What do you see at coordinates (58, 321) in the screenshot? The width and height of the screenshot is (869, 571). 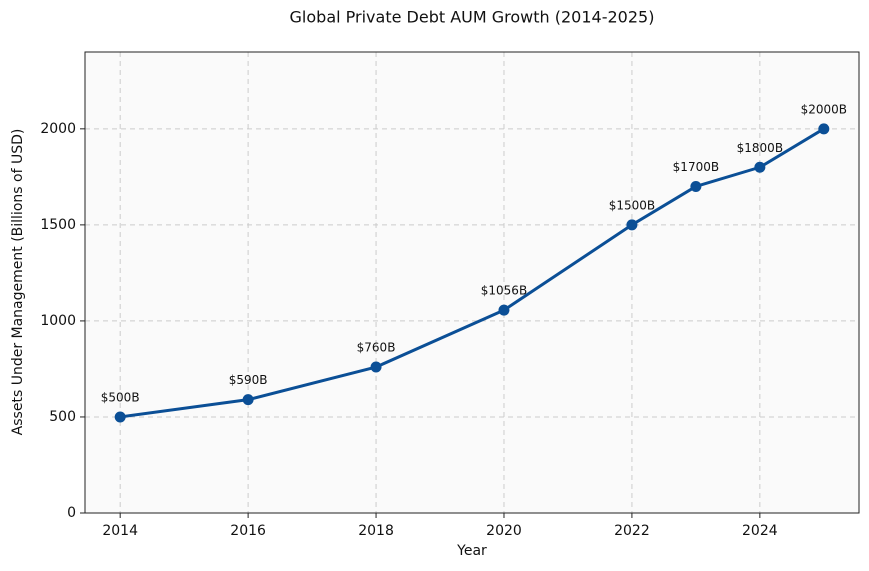 I see `y-tick-label: 1000` at bounding box center [58, 321].